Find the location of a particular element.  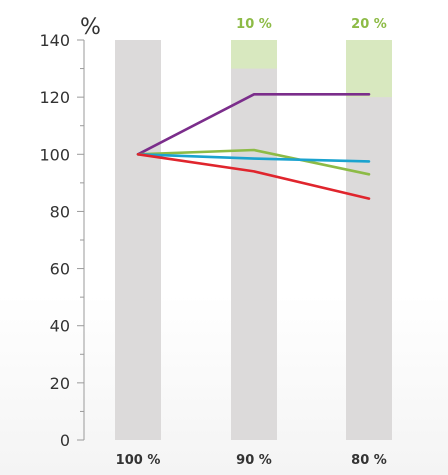

reduction-label: 20 % is located at coordinates (369, 24).